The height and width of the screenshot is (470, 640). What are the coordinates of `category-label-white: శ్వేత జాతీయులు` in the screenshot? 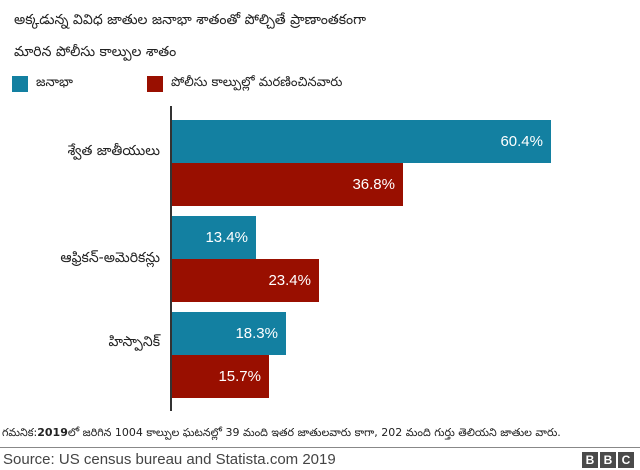 It's located at (113, 151).